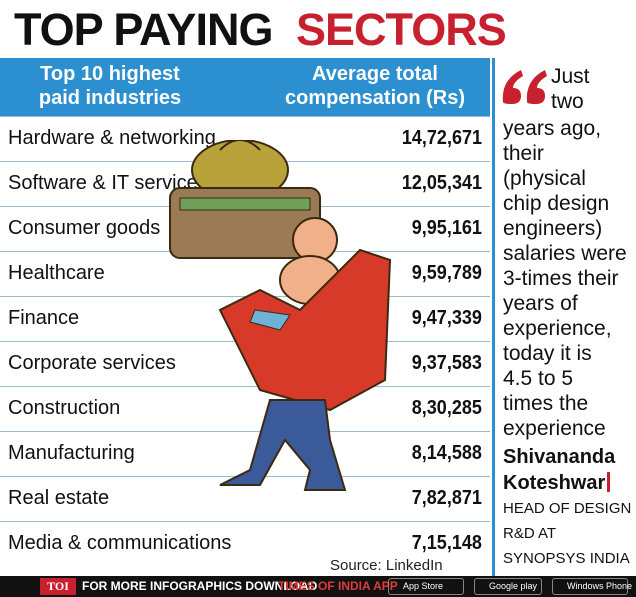  What do you see at coordinates (544, 178) in the screenshot?
I see `quote-line: (physical` at bounding box center [544, 178].